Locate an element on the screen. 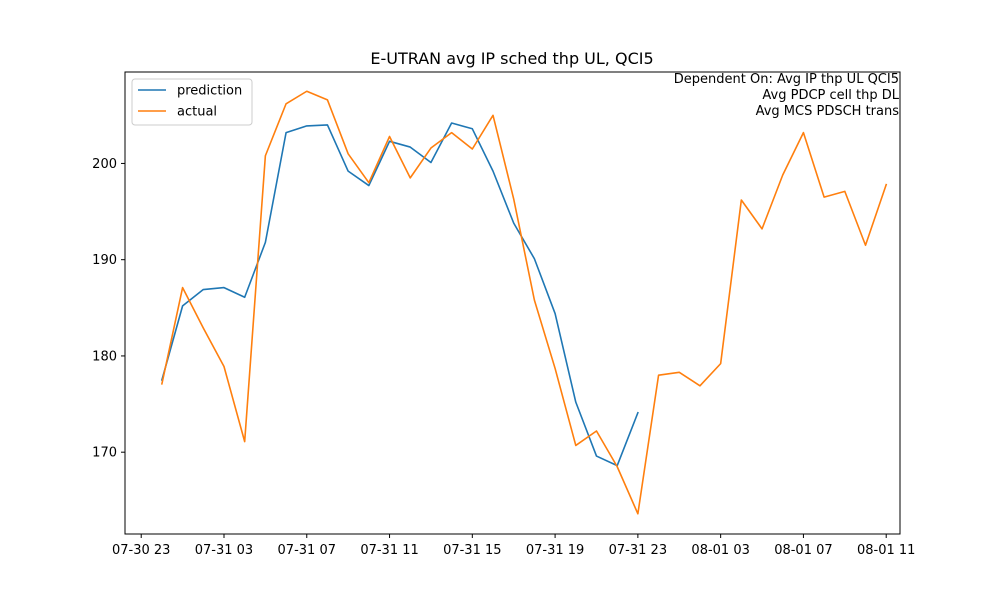 The width and height of the screenshot is (1000, 600). x-tick-label: 07-31 11 is located at coordinates (389, 550).